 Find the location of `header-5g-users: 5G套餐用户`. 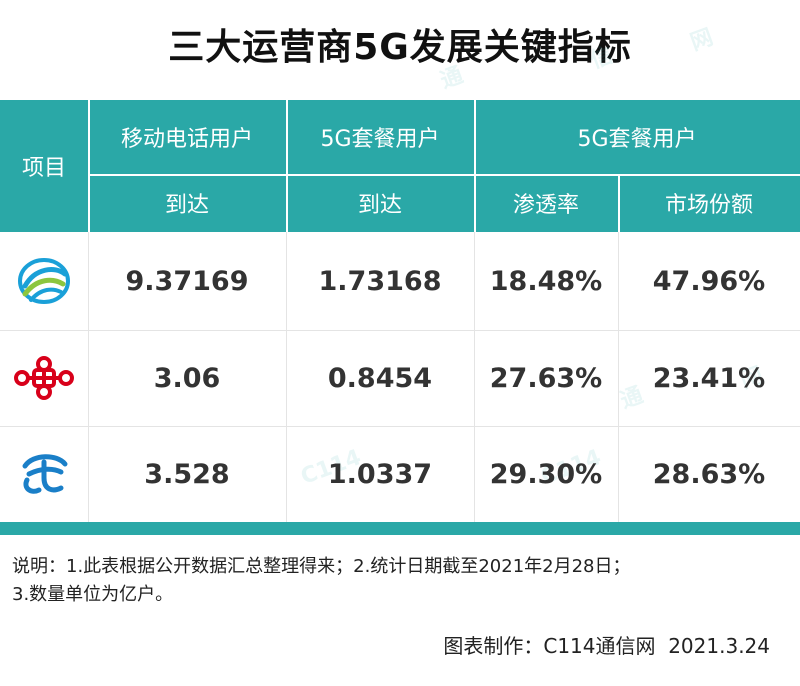

header-5g-users: 5G套餐用户 is located at coordinates (380, 137).